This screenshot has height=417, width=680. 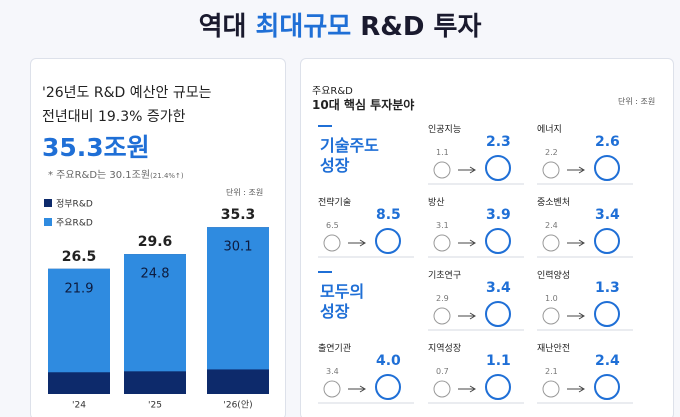 I want to click on item-from: 3.4, so click(x=332, y=371).